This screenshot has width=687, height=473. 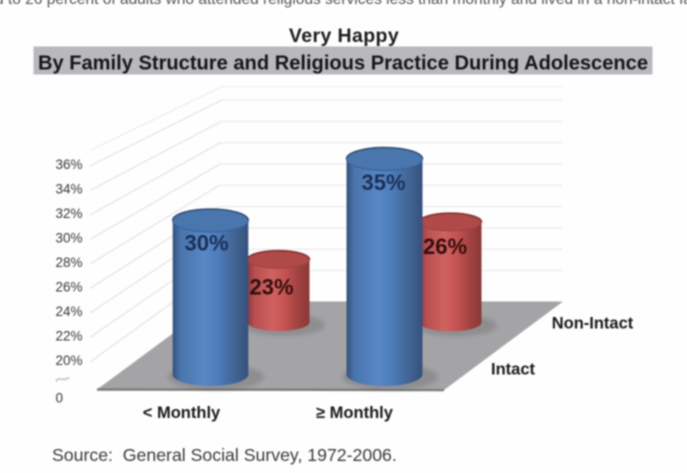 What do you see at coordinates (69, 213) in the screenshot?
I see `svg-text: 32%` at bounding box center [69, 213].